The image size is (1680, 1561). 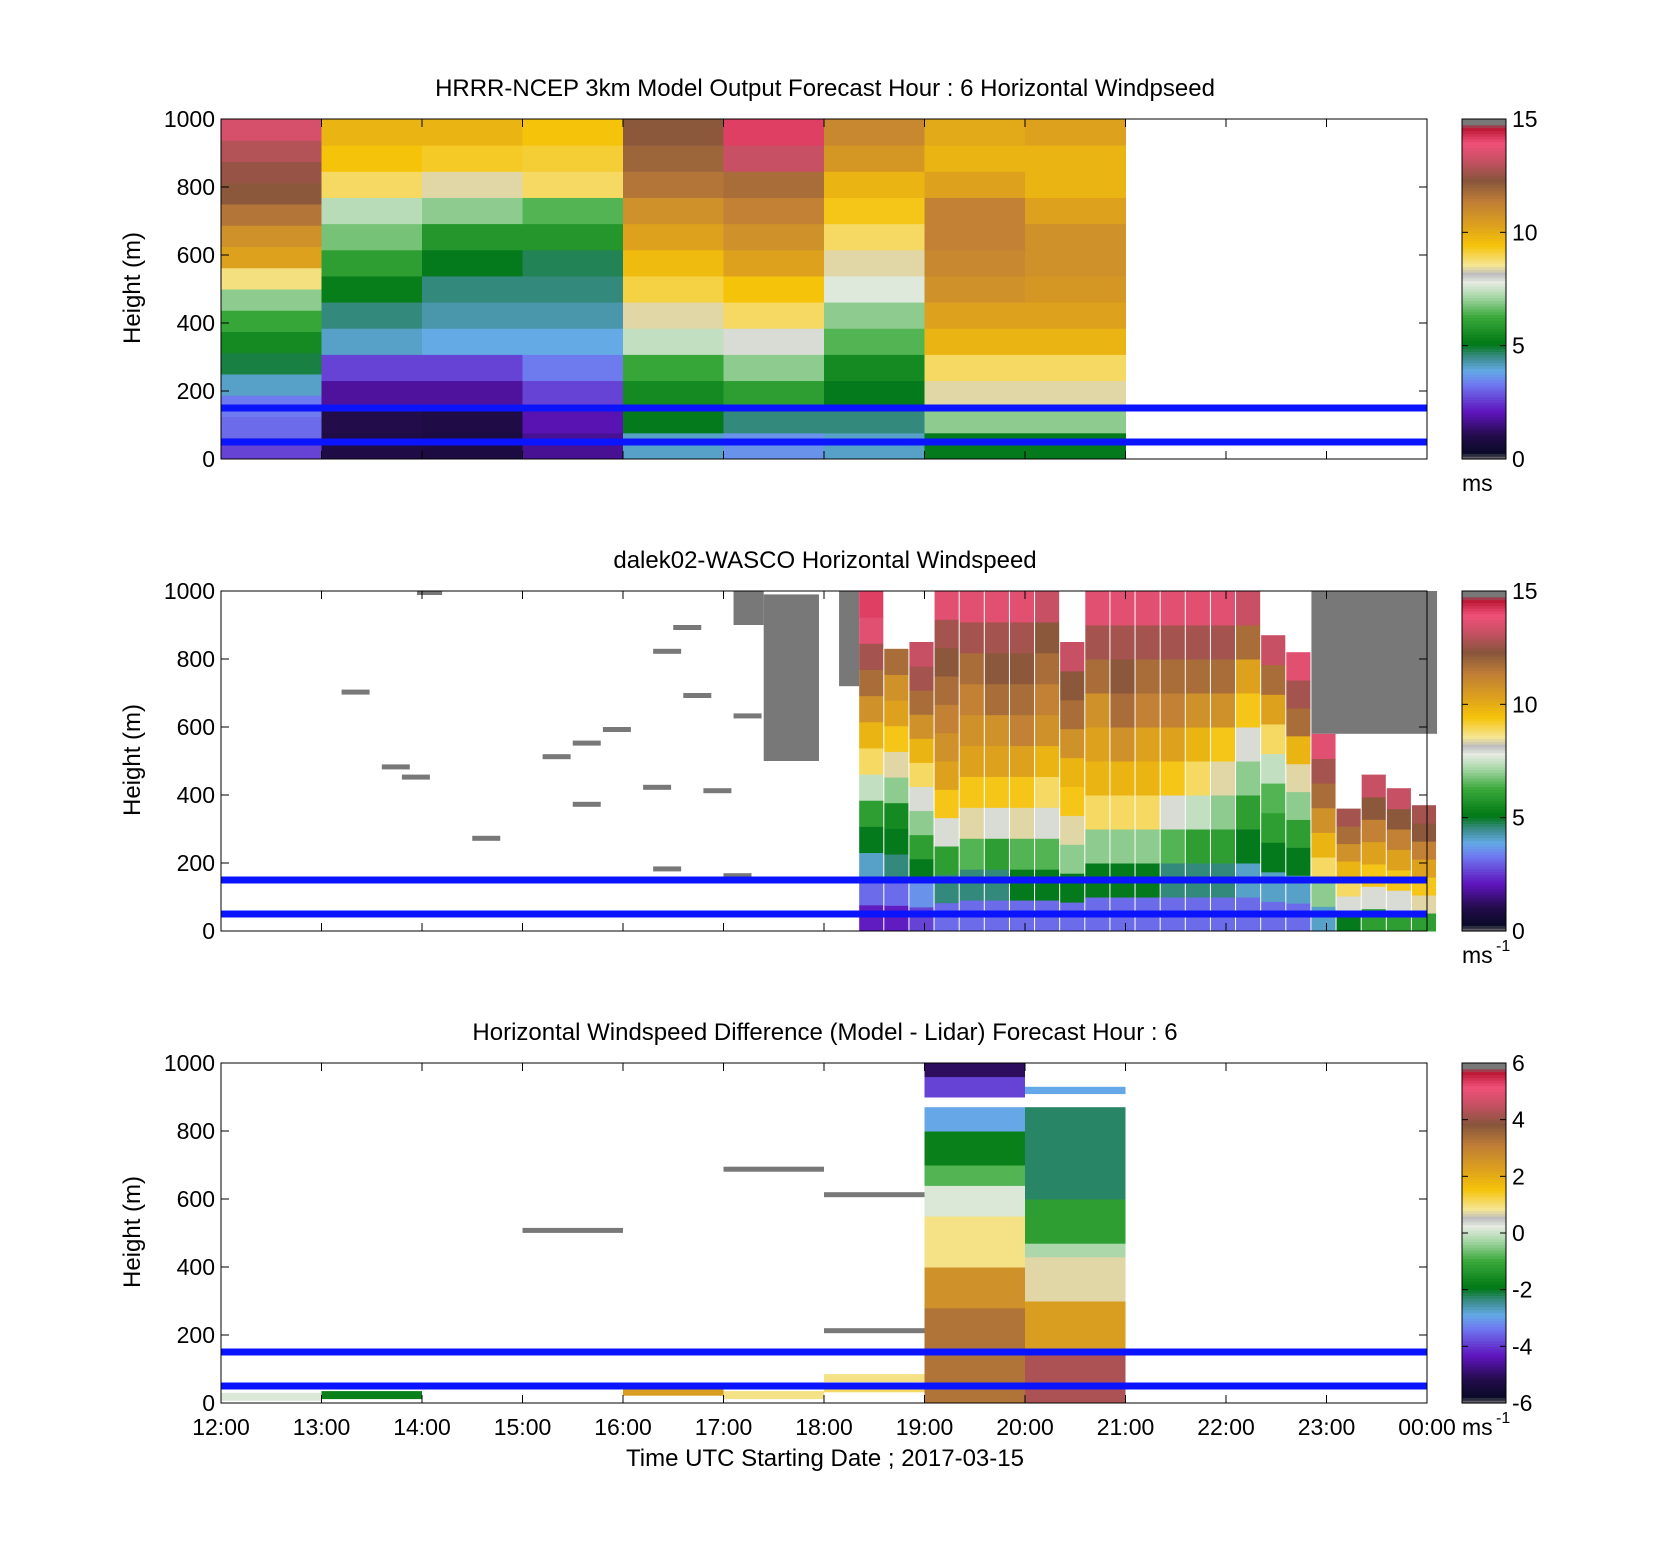 What do you see at coordinates (1518, 818) in the screenshot?
I see `colorbar-tick-label: 5` at bounding box center [1518, 818].